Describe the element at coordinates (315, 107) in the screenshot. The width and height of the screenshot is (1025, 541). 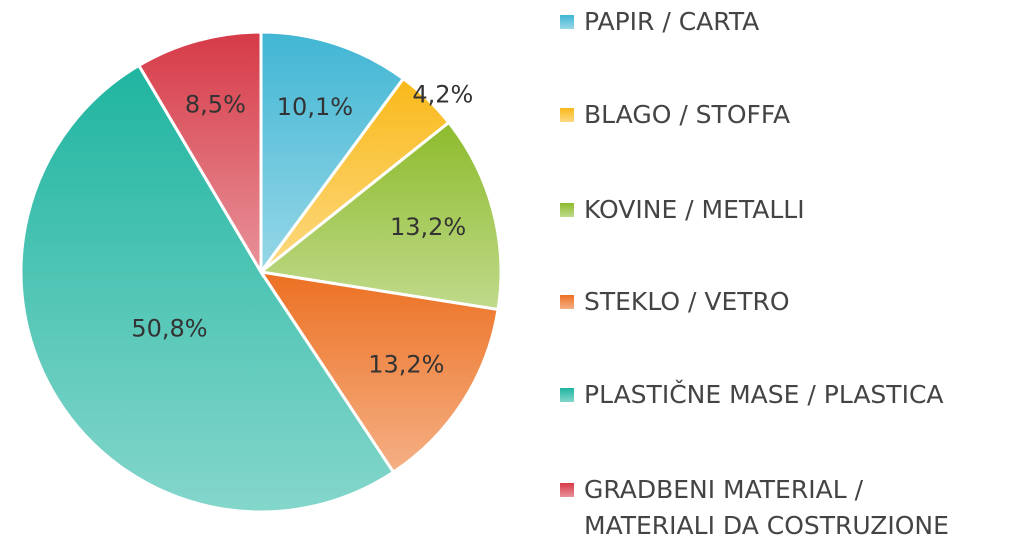
I see `data-label: 10,1%` at that location.